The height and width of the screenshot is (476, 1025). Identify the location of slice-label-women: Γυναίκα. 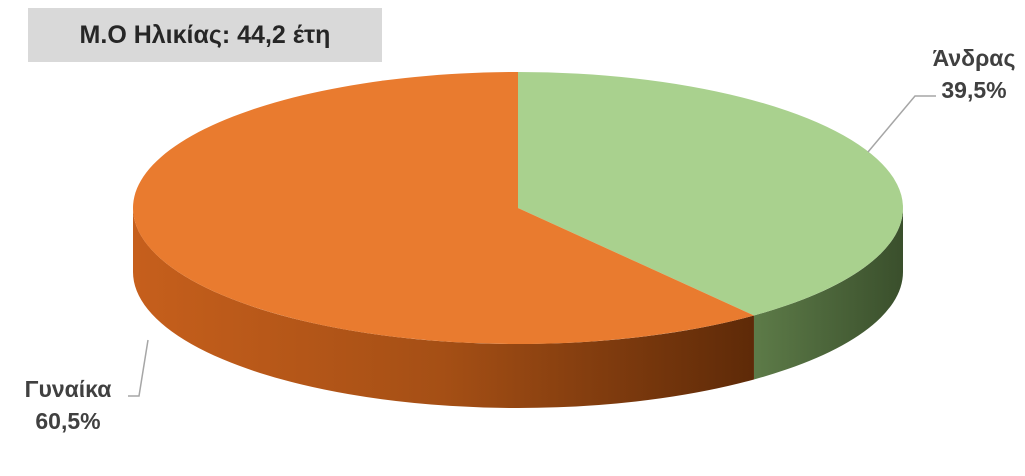
(68, 389).